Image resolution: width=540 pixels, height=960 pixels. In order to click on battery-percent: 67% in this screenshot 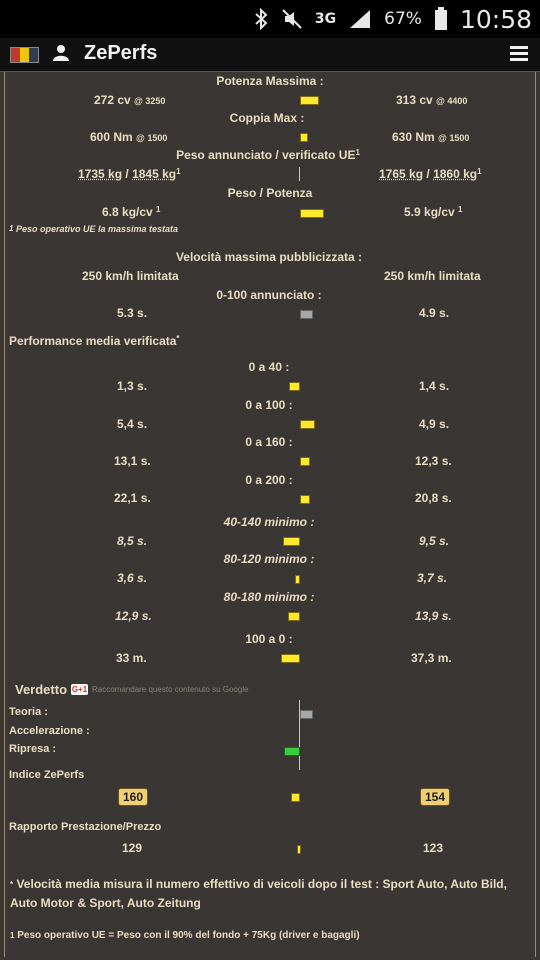, I will do `click(403, 19)`.